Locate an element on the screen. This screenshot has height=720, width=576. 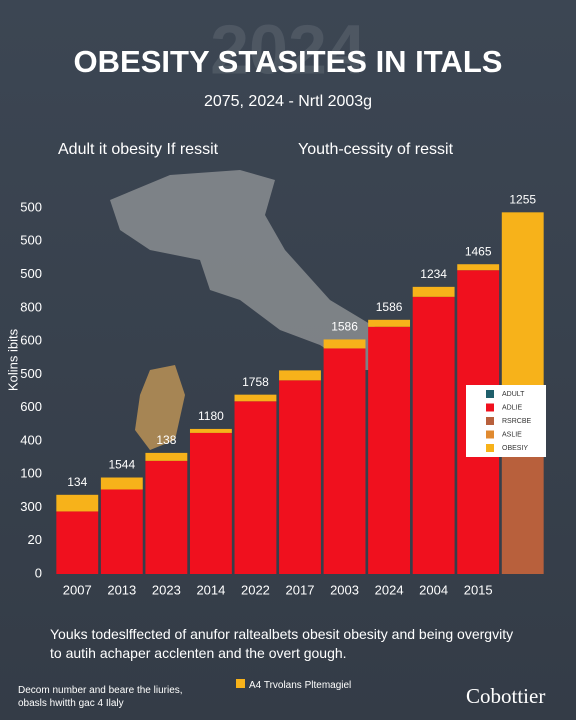
y-tick-label: 20 is located at coordinates (35, 539).